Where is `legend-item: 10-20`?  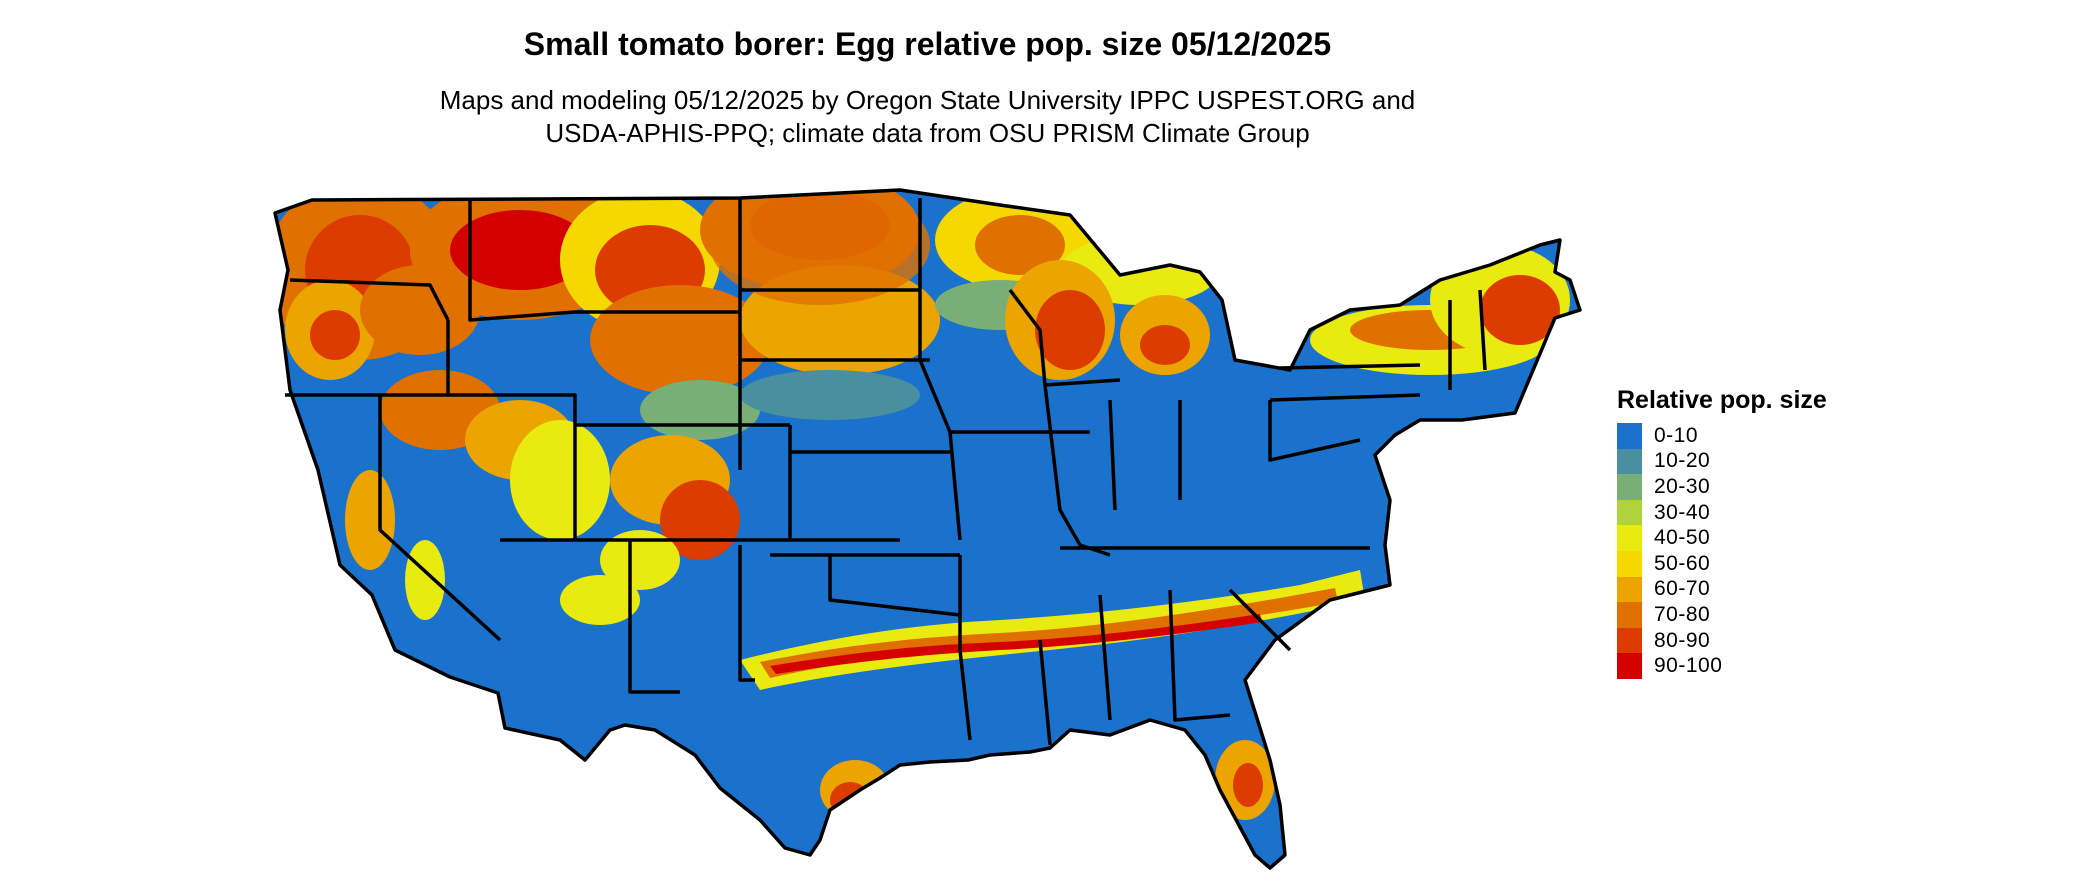
legend-item: 10-20 is located at coordinates (1722, 461).